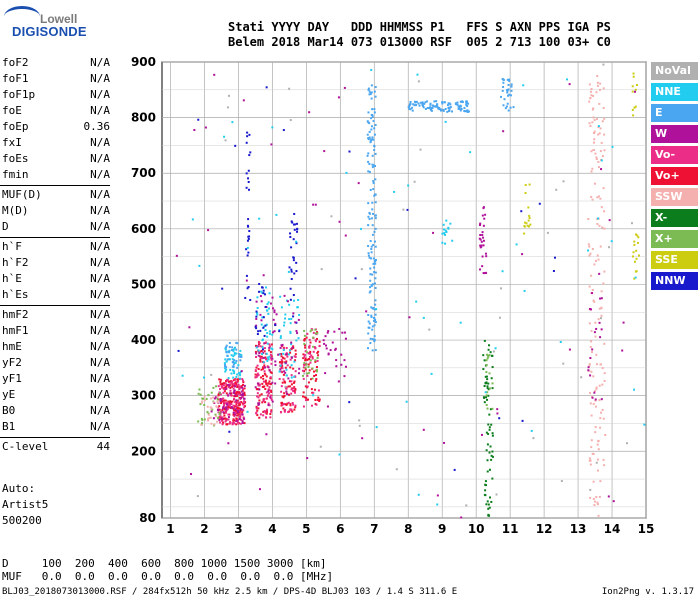  I want to click on param-row-foep: foEp 0.36, so click(56, 128).